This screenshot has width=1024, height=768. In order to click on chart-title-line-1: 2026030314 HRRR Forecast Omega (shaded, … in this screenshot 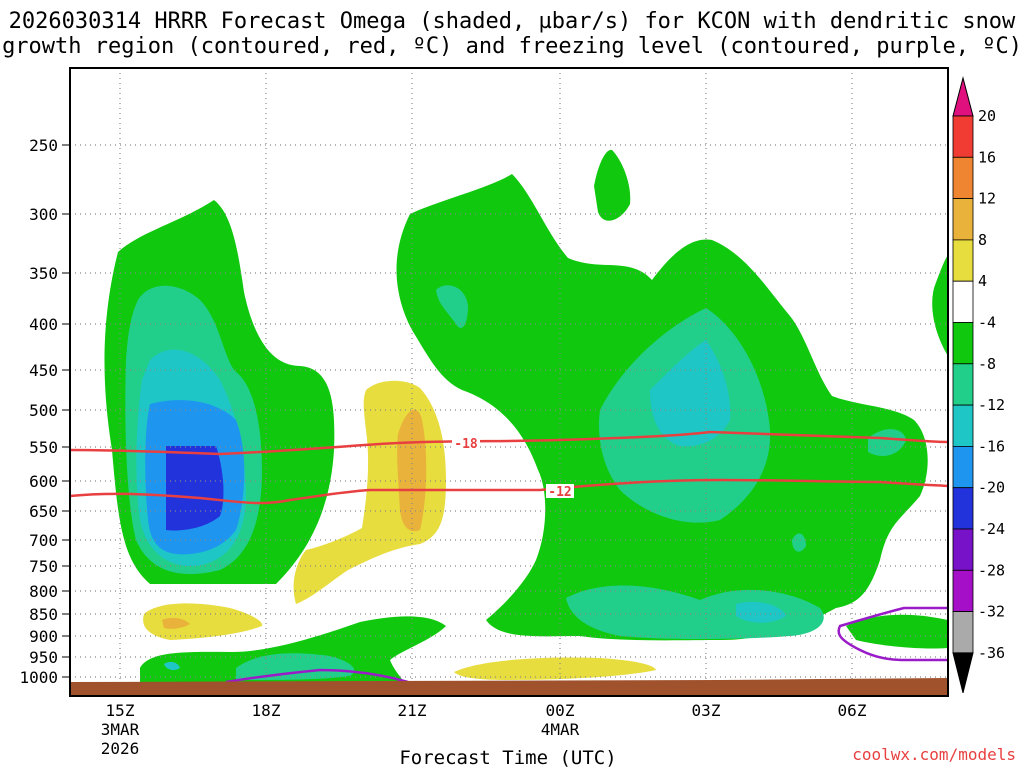, I will do `click(512, 21)`.